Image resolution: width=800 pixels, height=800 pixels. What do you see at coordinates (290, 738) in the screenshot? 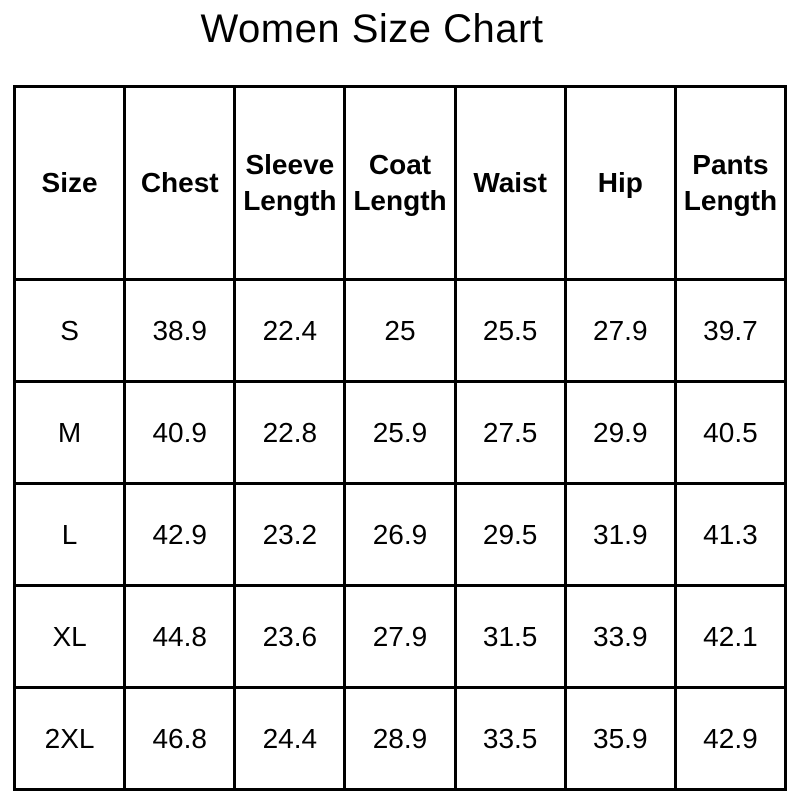
I see `table-cell: 24.4` at bounding box center [290, 738].